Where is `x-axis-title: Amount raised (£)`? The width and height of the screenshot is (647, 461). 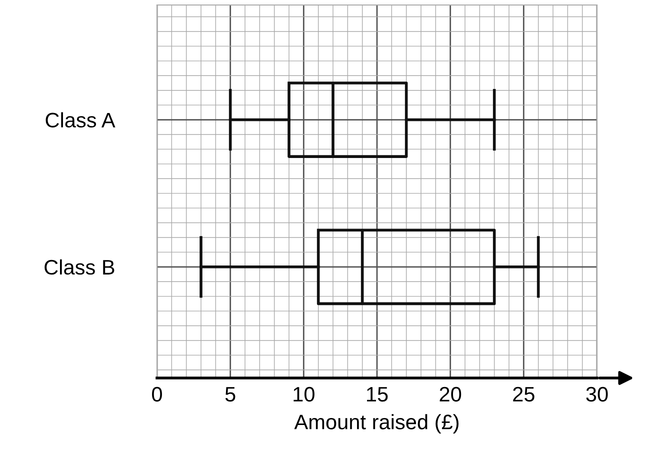 x-axis-title: Amount raised (£) is located at coordinates (376, 424).